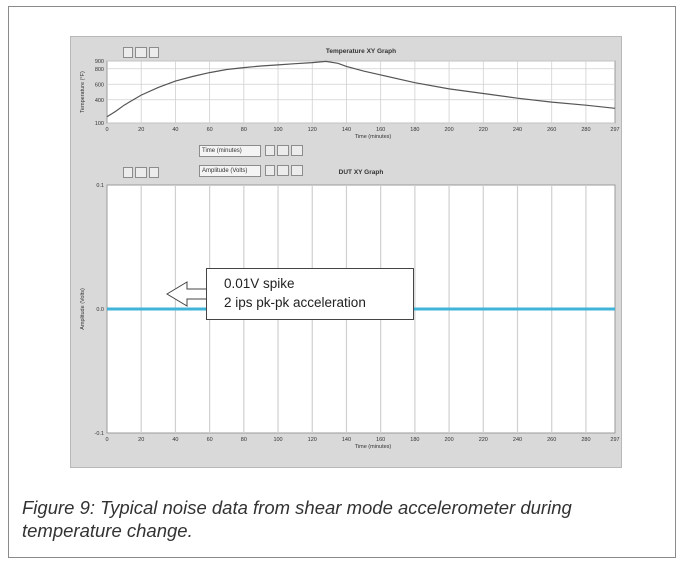 The width and height of the screenshot is (686, 565). What do you see at coordinates (448, 130) in the screenshot?
I see `temp-x-tick-label: 200` at bounding box center [448, 130].